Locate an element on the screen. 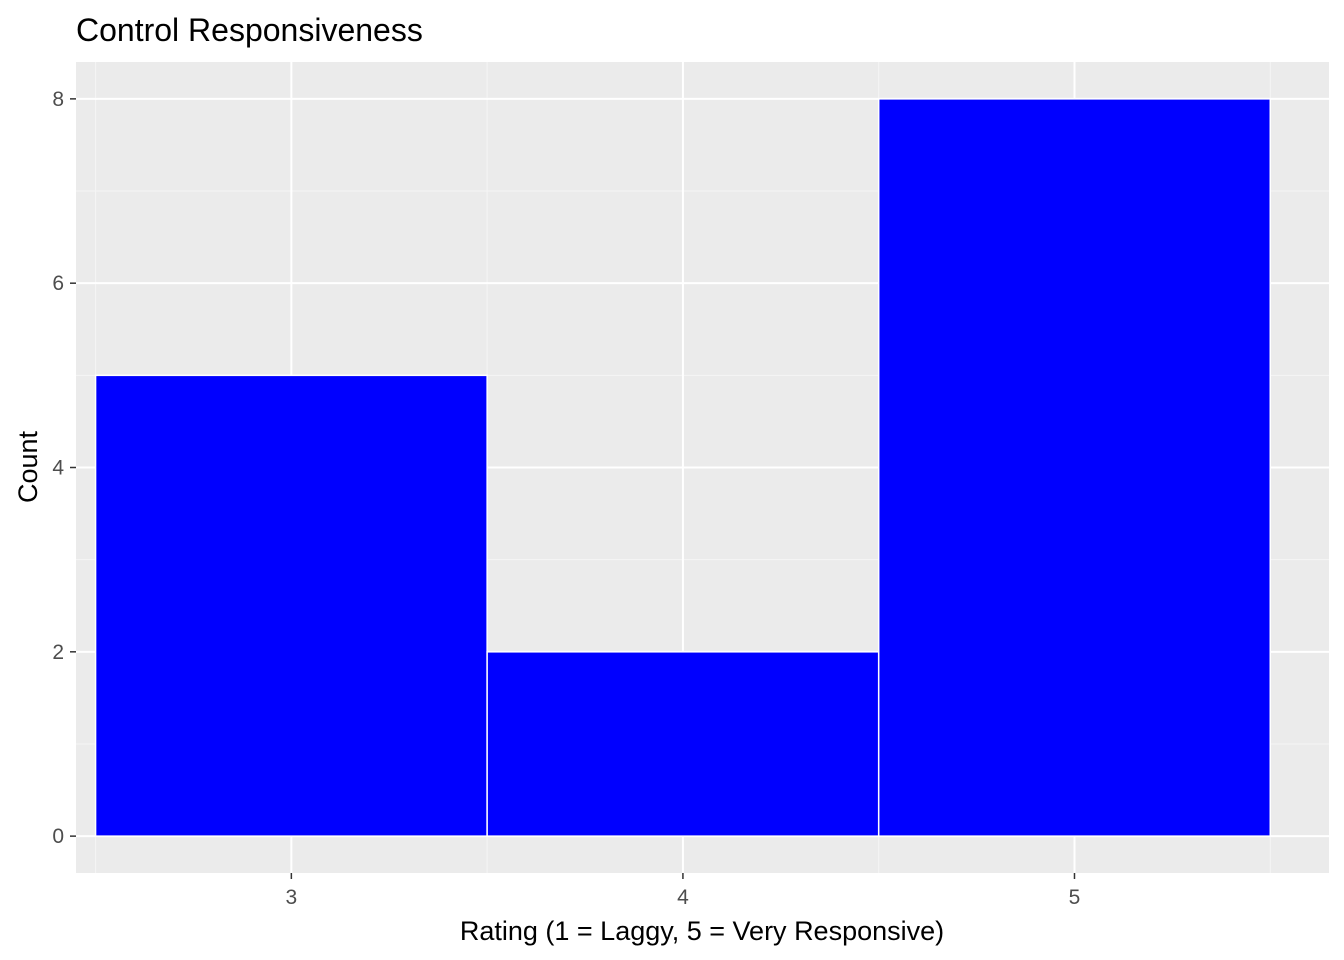 This screenshot has height=960, width=1344. x-axis-title: Rating (1 = Laggy, 5 = Very Responsive) is located at coordinates (702, 931).